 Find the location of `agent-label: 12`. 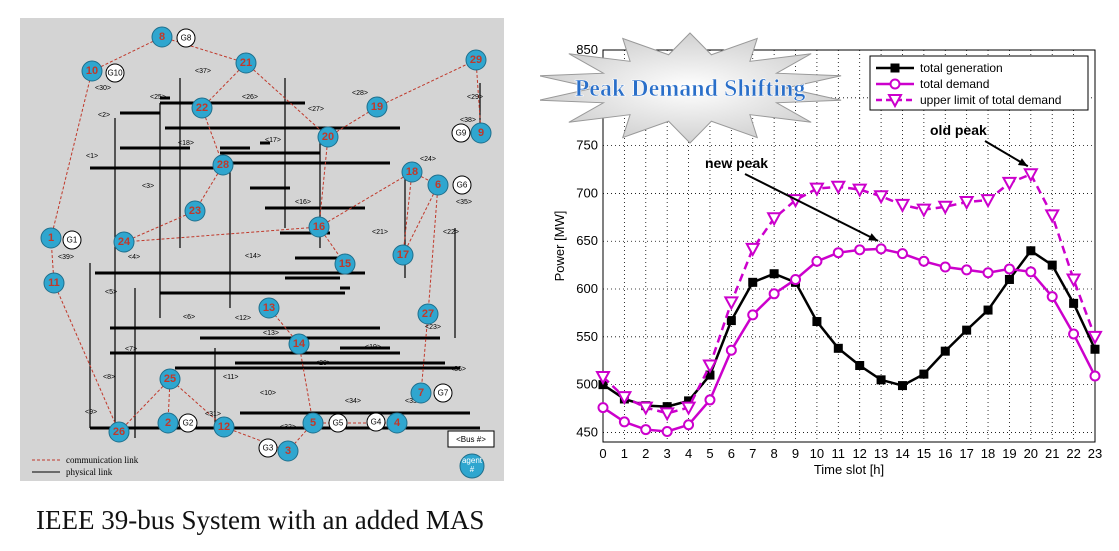

agent-label: 12 is located at coordinates (224, 427).